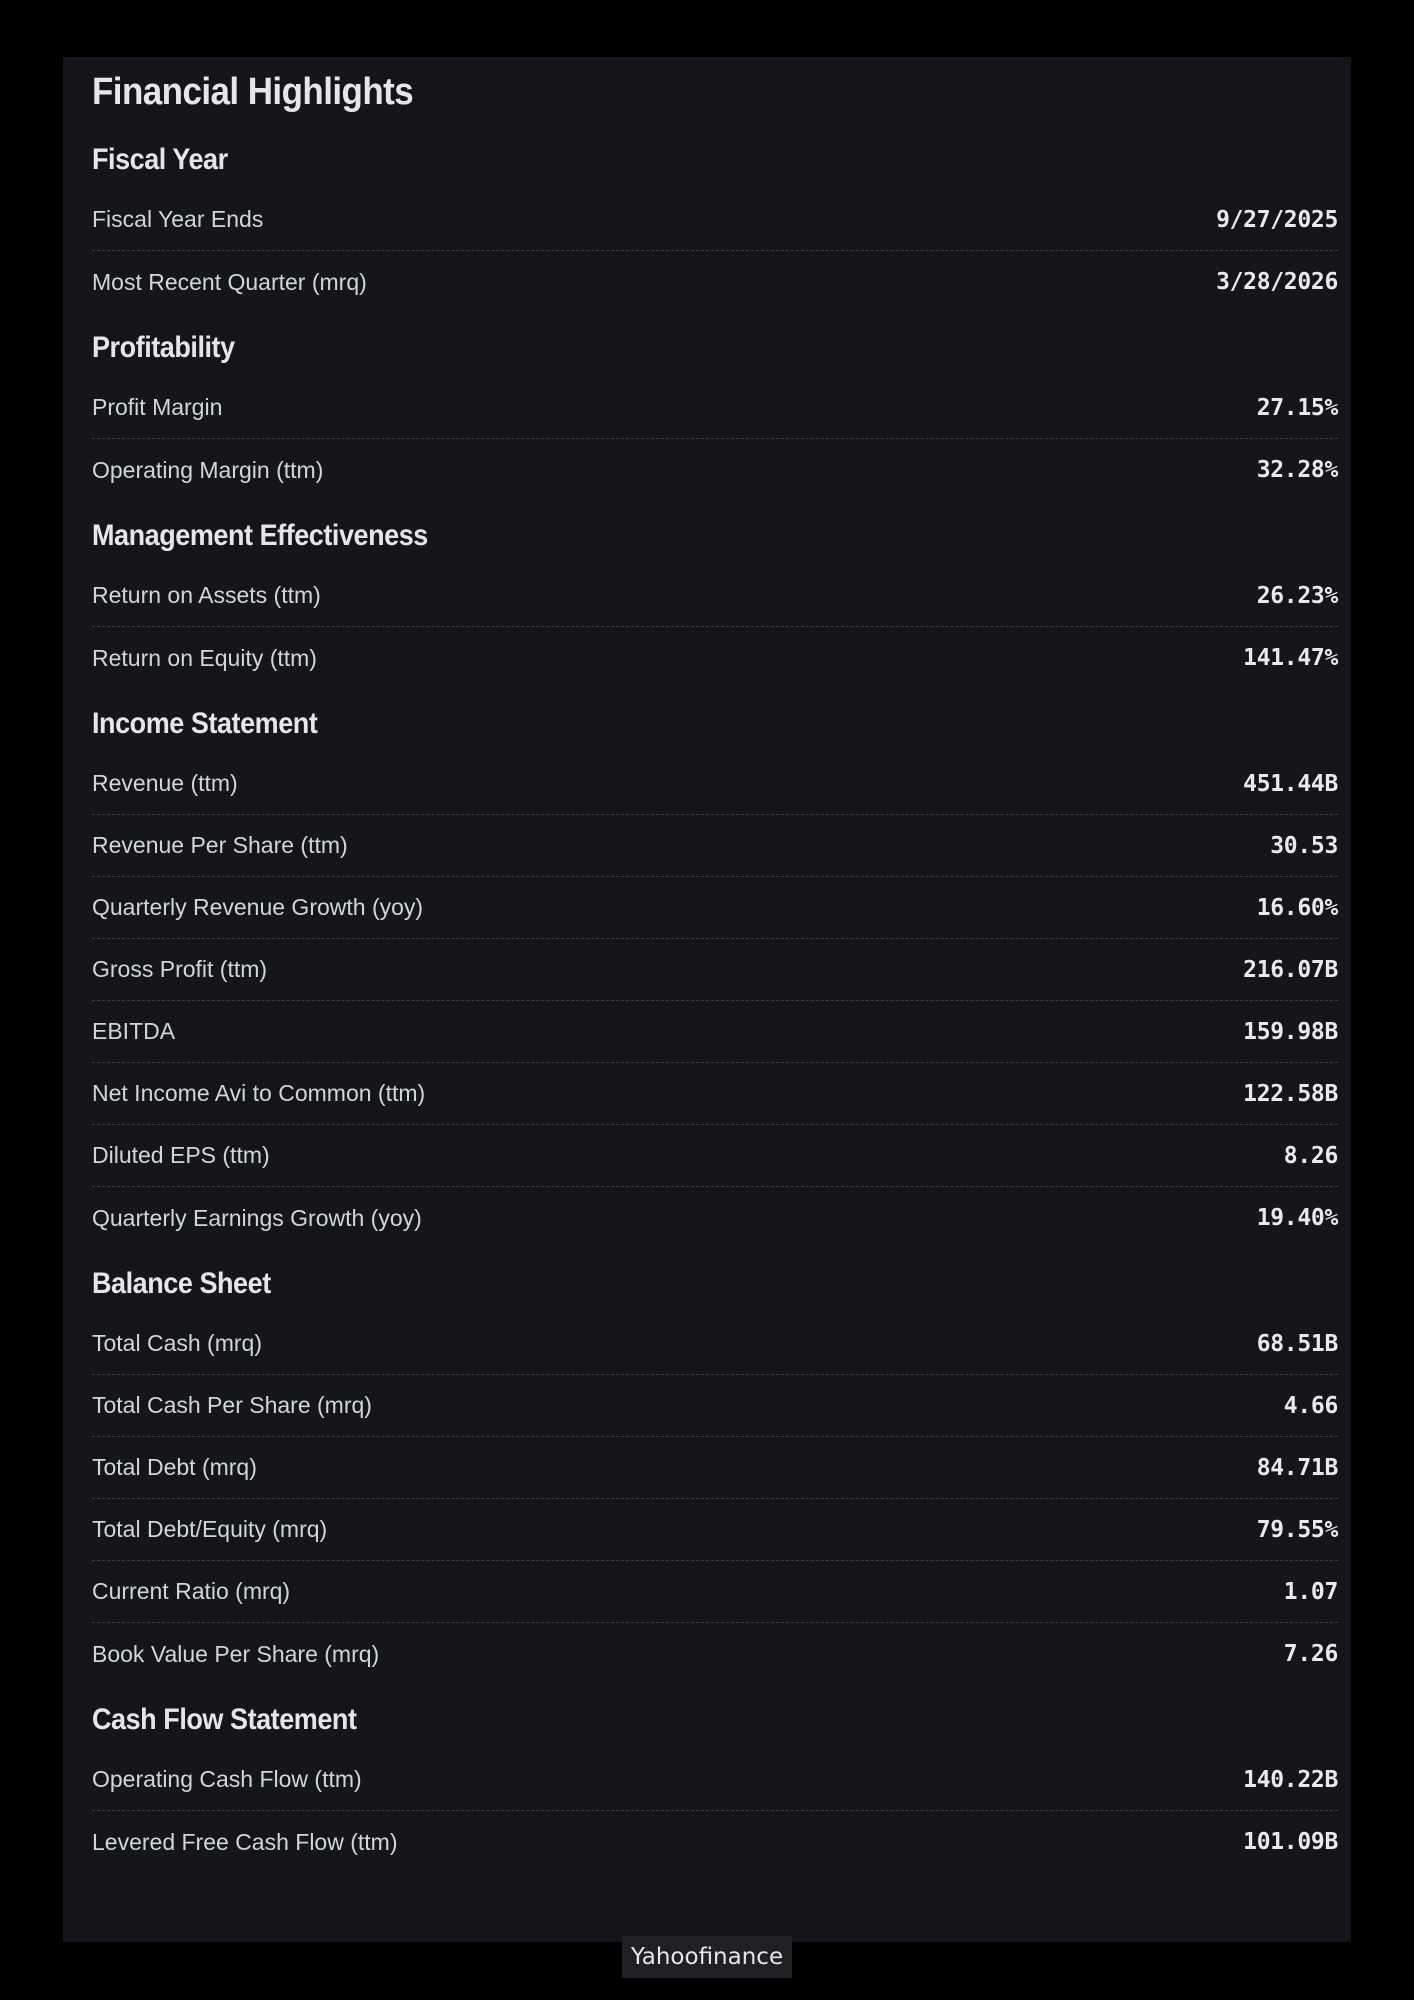 The image size is (1414, 2000). Describe the element at coordinates (258, 907) in the screenshot. I see `row-label: Quarterly Revenue Growth (yoy)` at that location.